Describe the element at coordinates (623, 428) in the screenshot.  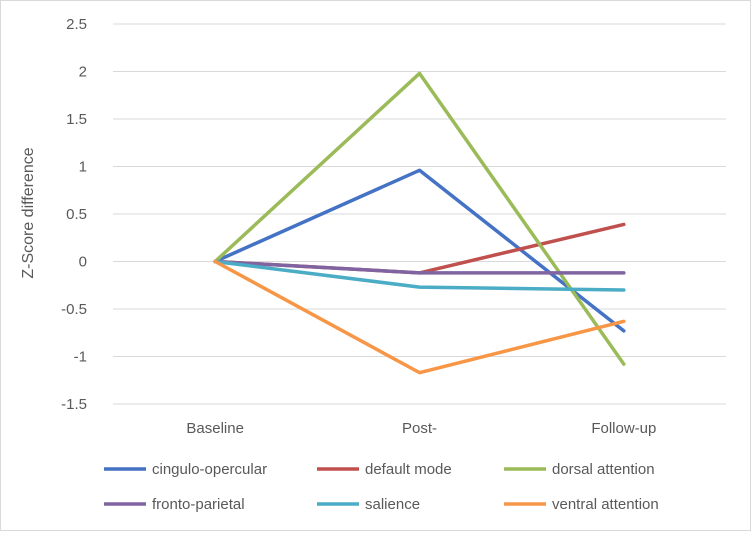
I see `x-tick-label: Follow-up` at that location.